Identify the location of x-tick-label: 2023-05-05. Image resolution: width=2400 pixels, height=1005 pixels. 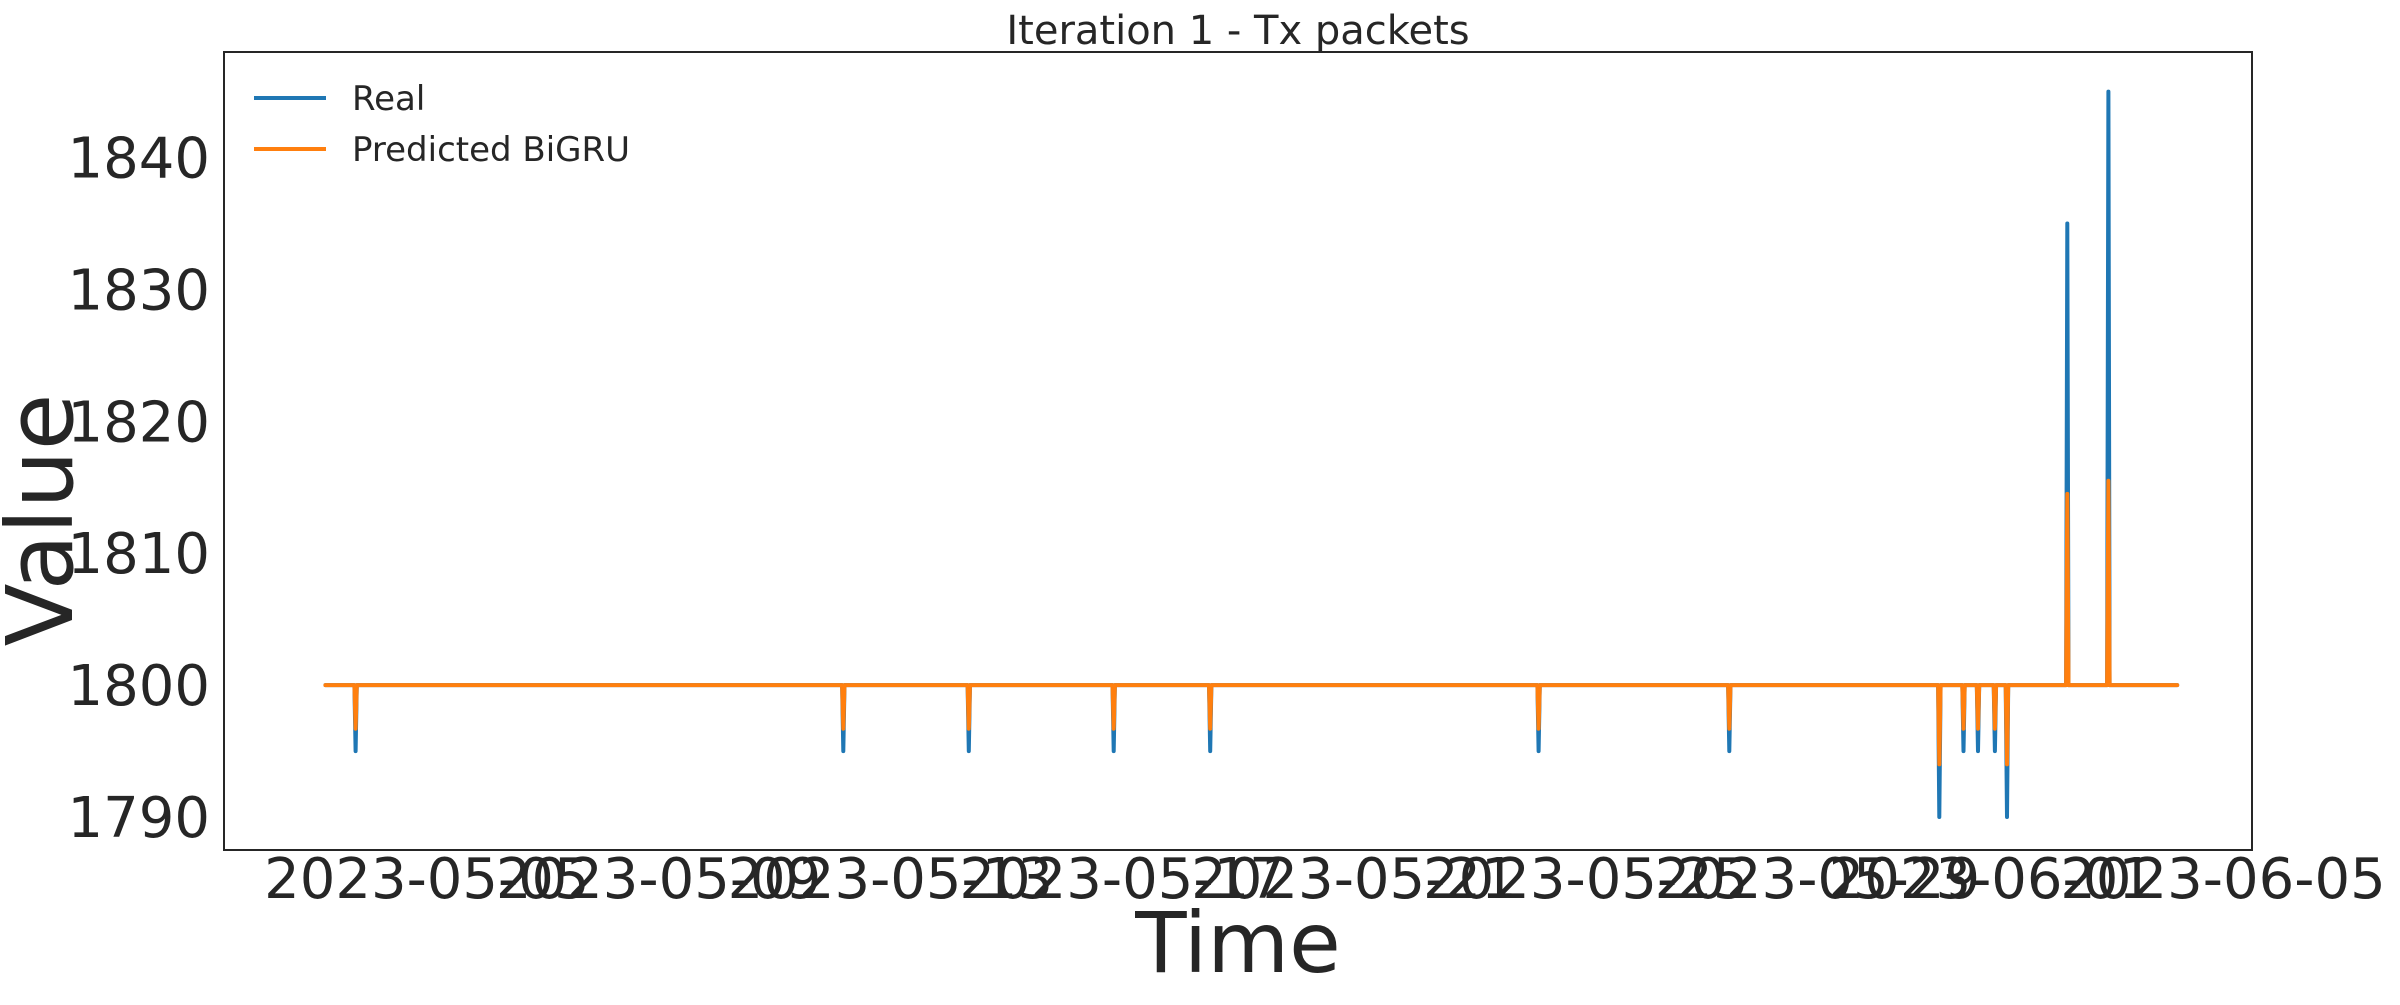
(426, 879).